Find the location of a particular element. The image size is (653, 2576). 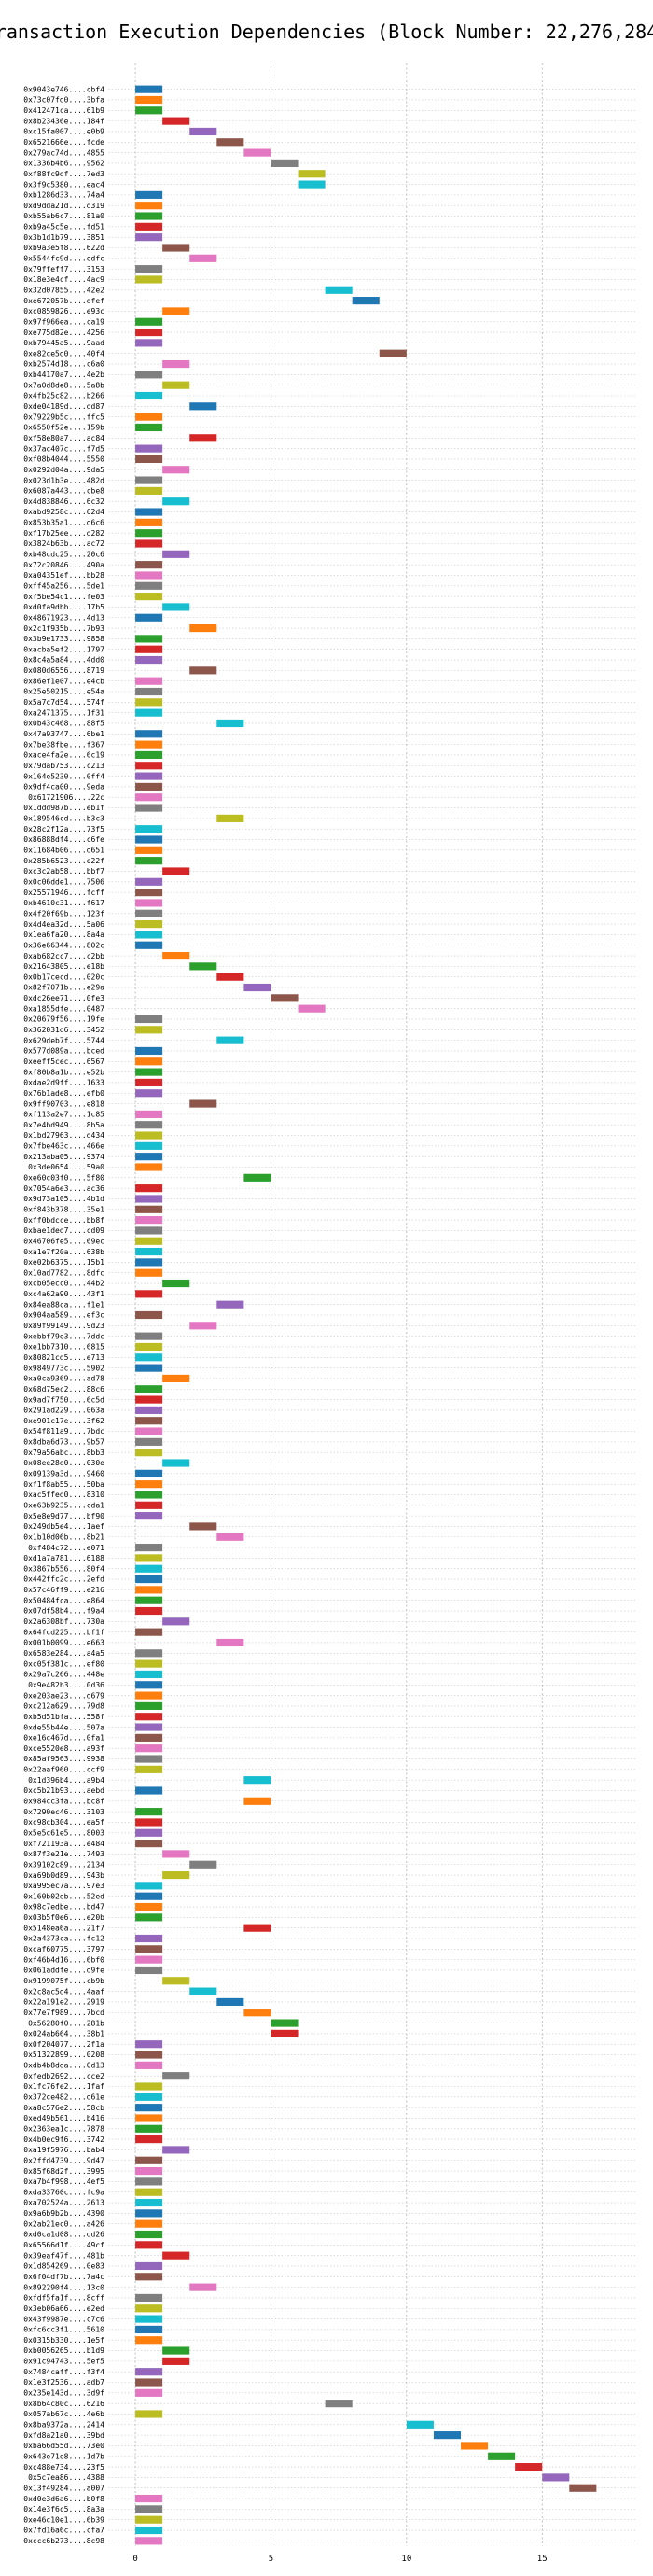

x-tick-label: 10 is located at coordinates (406, 2559).